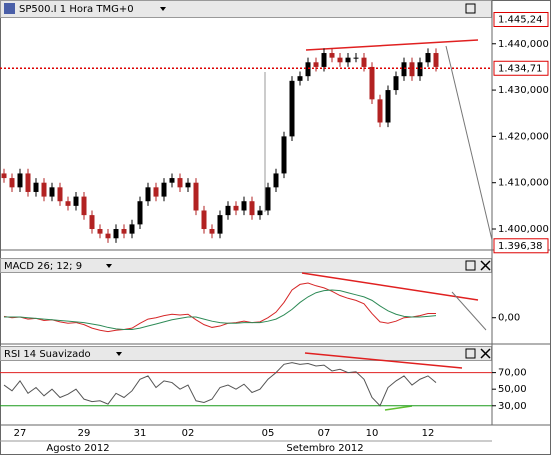 This screenshot has height=455, width=551. Describe the element at coordinates (523, 44) in the screenshot. I see `y-tick-label: 1.440,000` at that location.